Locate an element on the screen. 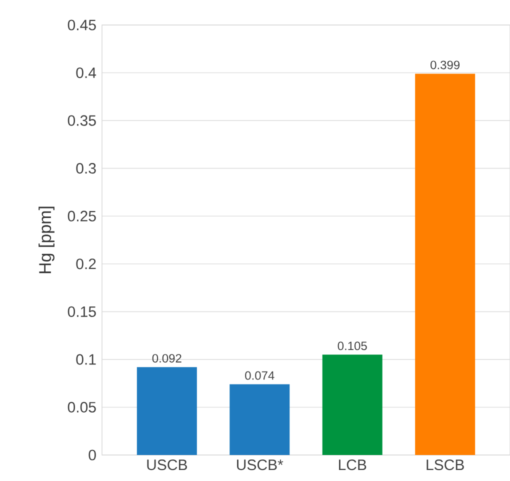 This screenshot has width=510, height=481. y-tick-label: 0.2 is located at coordinates (86, 264).